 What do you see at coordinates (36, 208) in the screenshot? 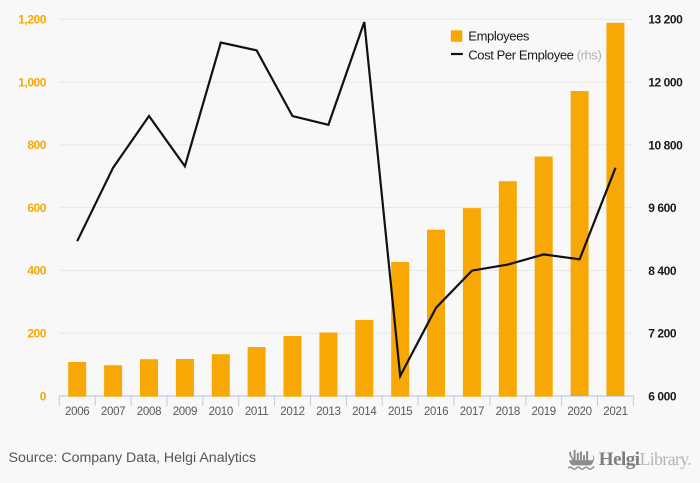
I see `svg-text: 600` at bounding box center [36, 208].